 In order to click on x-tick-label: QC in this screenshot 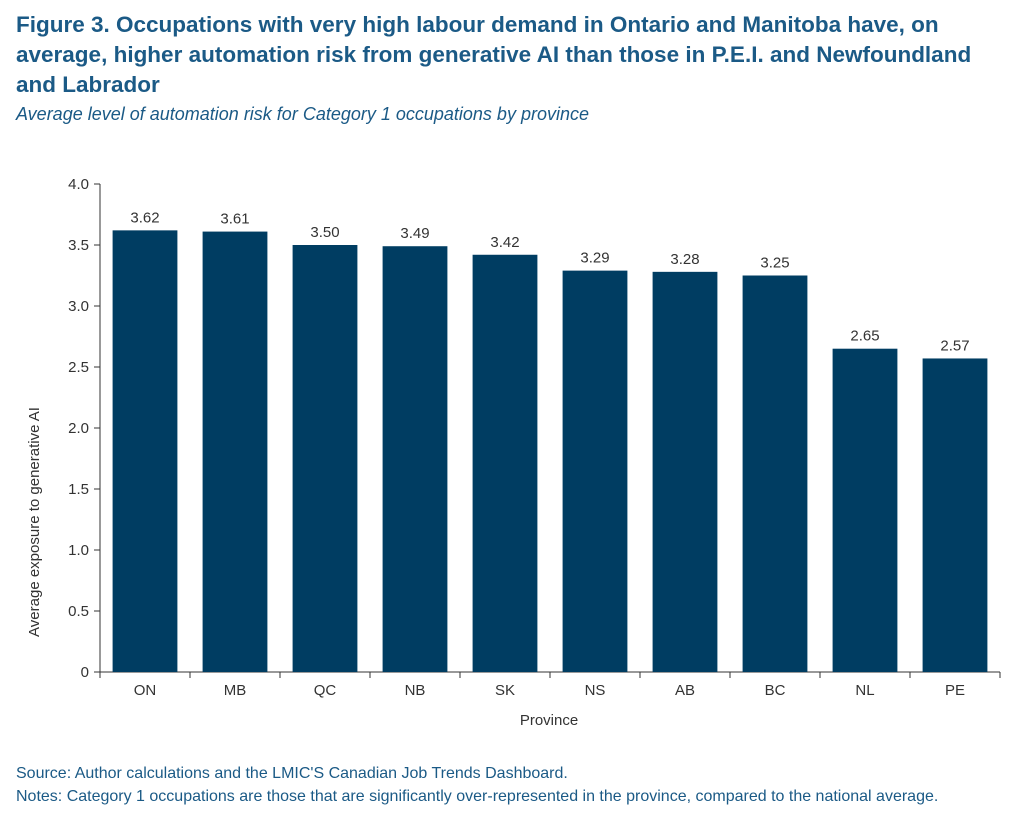, I will do `click(325, 690)`.